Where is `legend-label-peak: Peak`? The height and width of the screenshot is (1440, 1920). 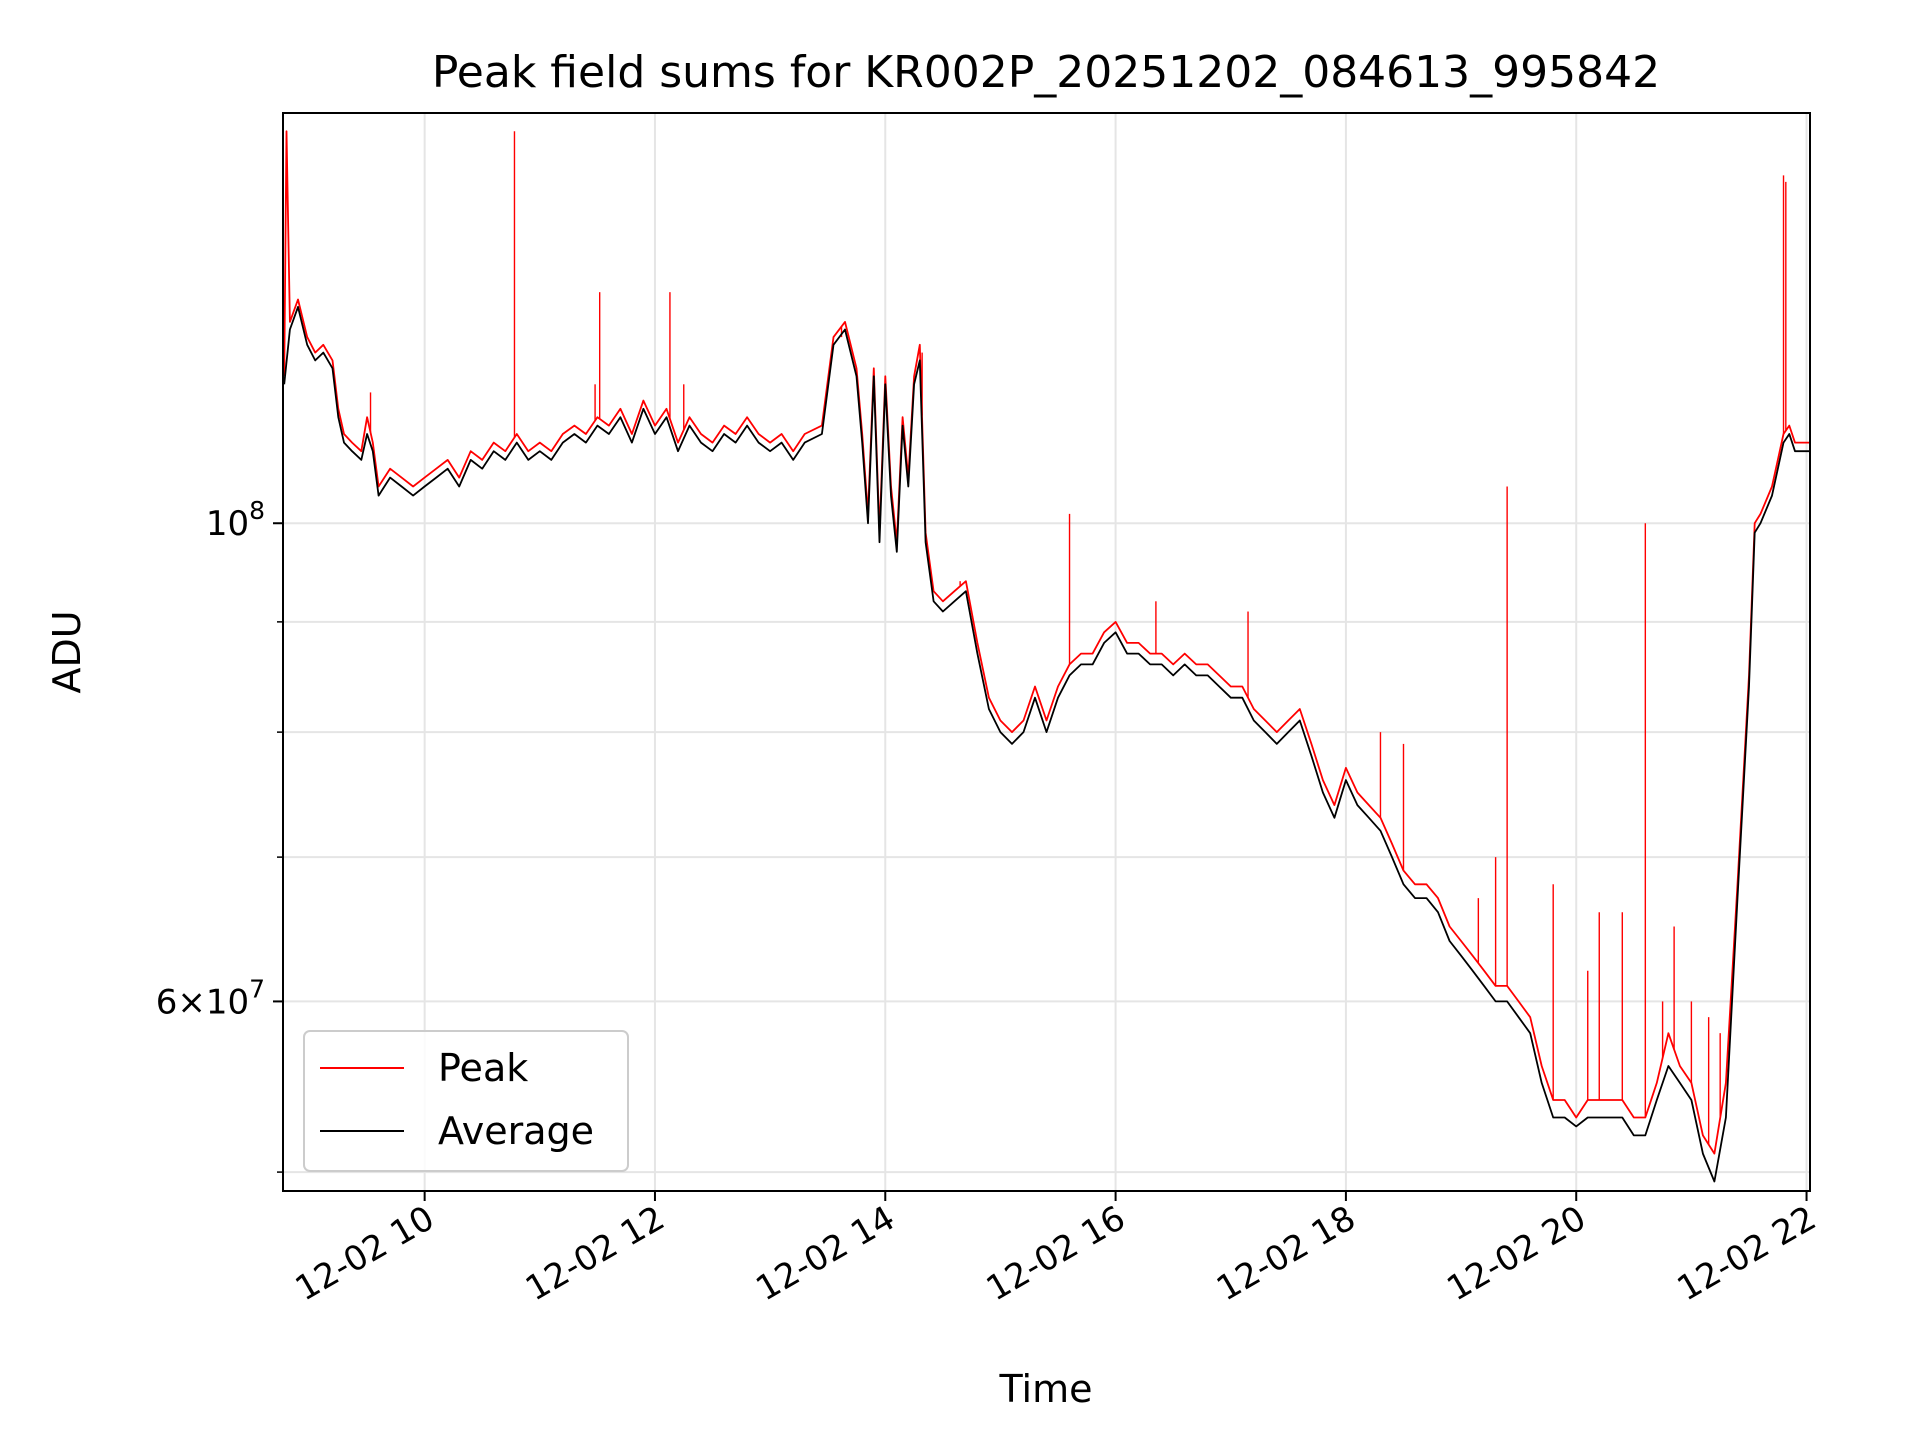 legend-label-peak: Peak is located at coordinates (483, 1068).